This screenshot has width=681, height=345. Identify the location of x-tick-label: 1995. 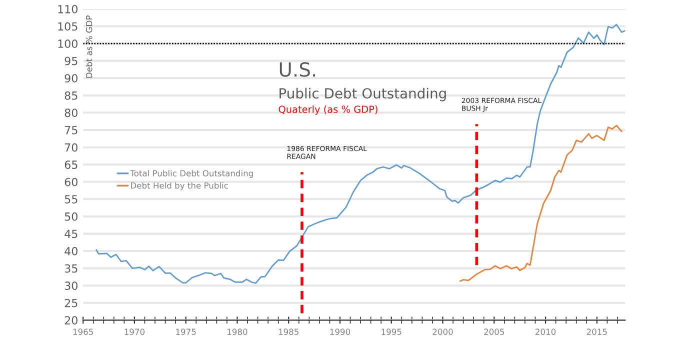
(392, 331).